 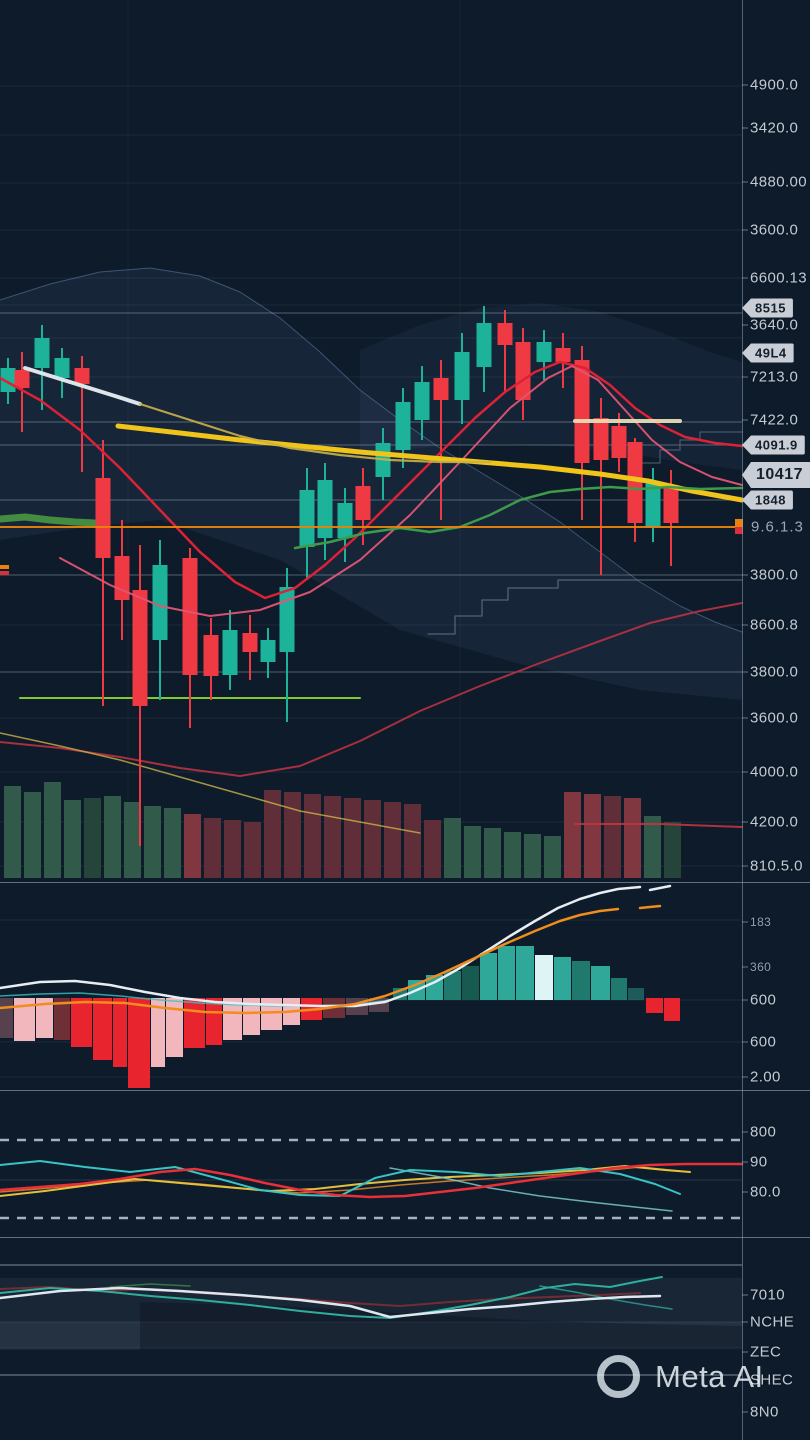 I want to click on price-axis-label: 4900.0, so click(x=774, y=85).